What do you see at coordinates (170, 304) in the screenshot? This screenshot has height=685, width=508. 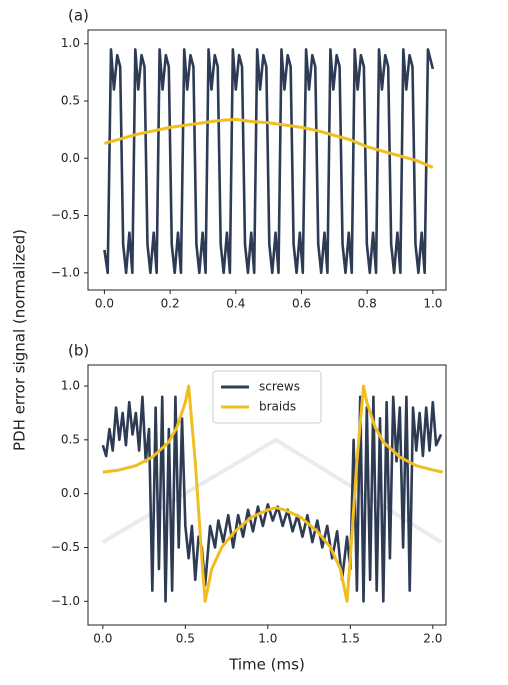 I see `x-tick-label: 0.2` at bounding box center [170, 304].